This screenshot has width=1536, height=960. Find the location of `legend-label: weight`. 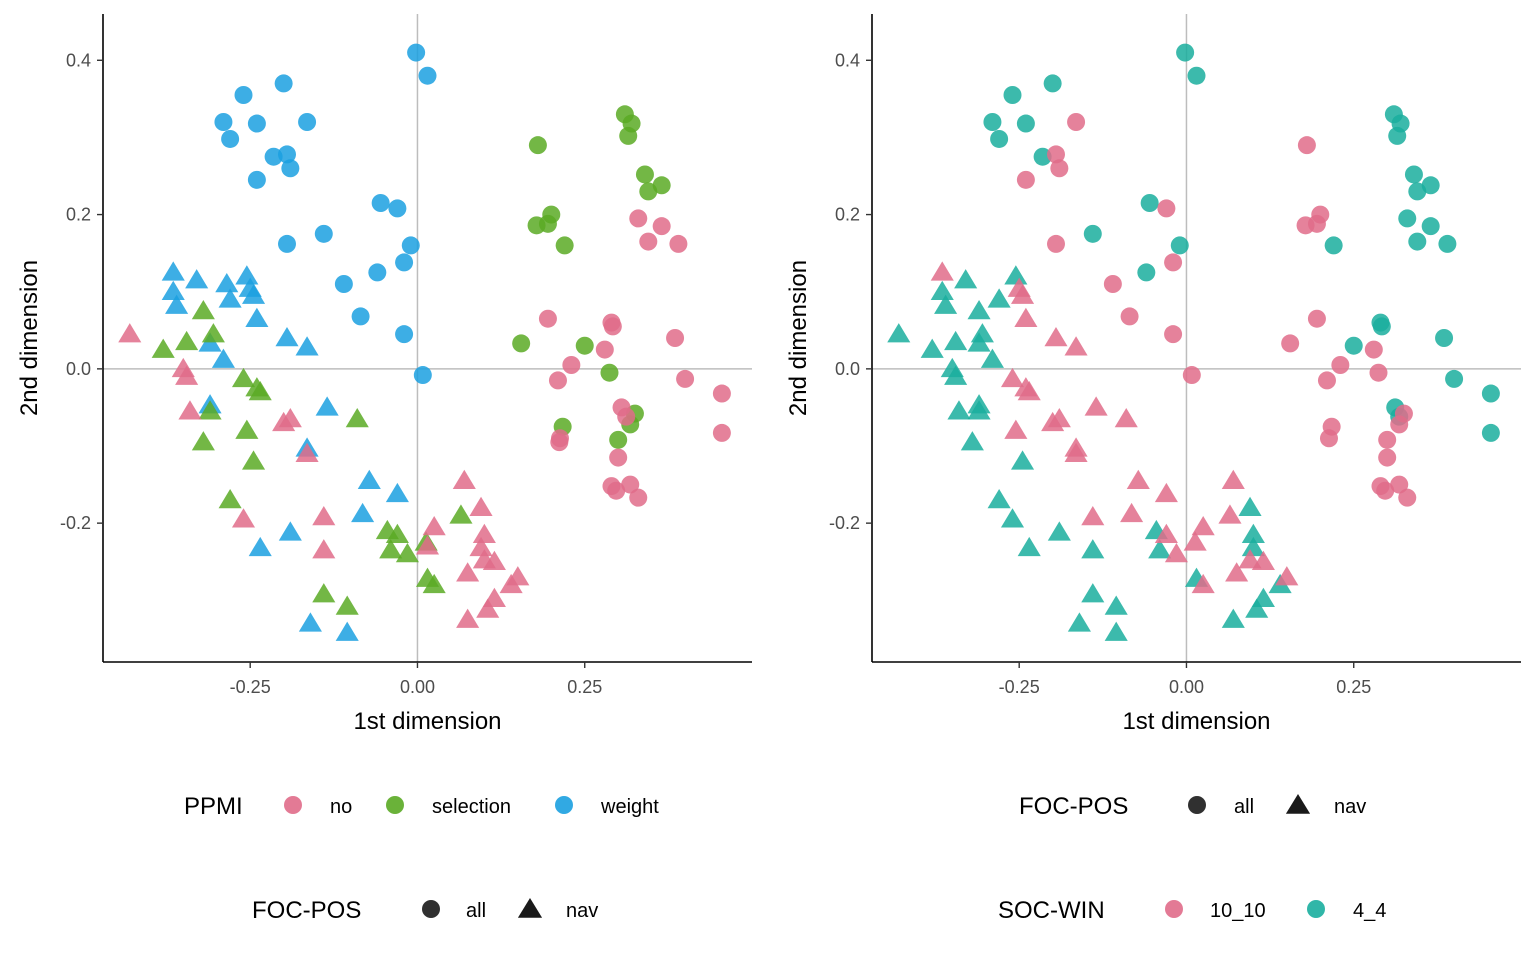

legend-label: weight is located at coordinates (629, 807).